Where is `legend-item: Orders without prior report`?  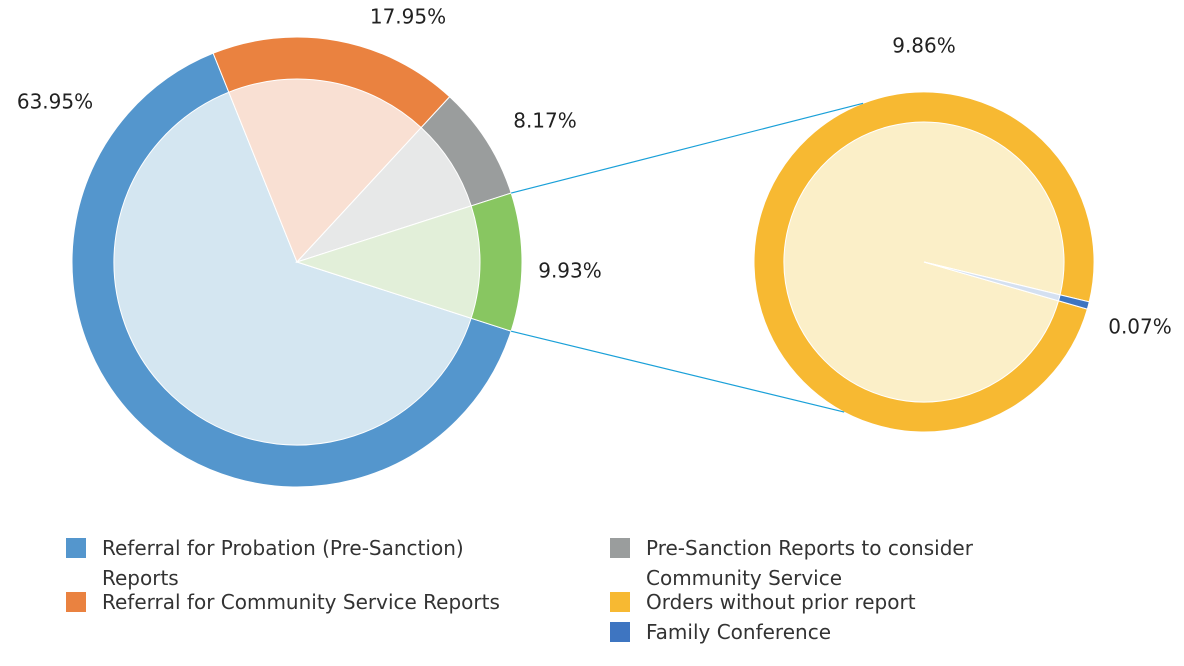 legend-item: Orders without prior report is located at coordinates (818, 602).